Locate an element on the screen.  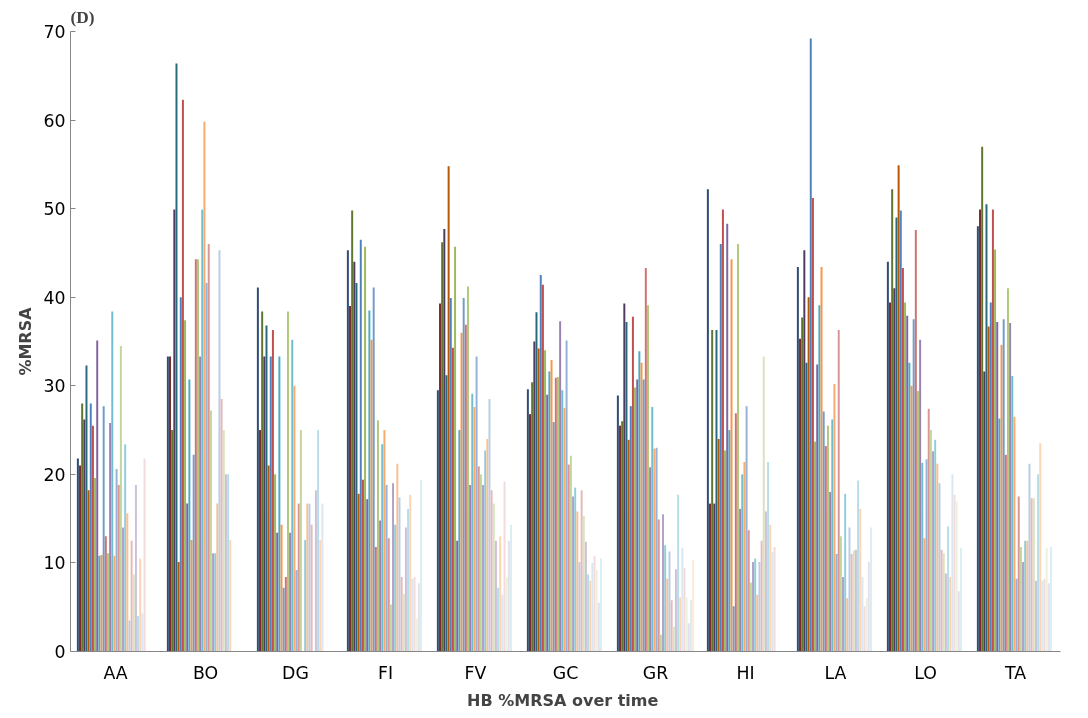
x-tick-label: LA is located at coordinates (835, 672).